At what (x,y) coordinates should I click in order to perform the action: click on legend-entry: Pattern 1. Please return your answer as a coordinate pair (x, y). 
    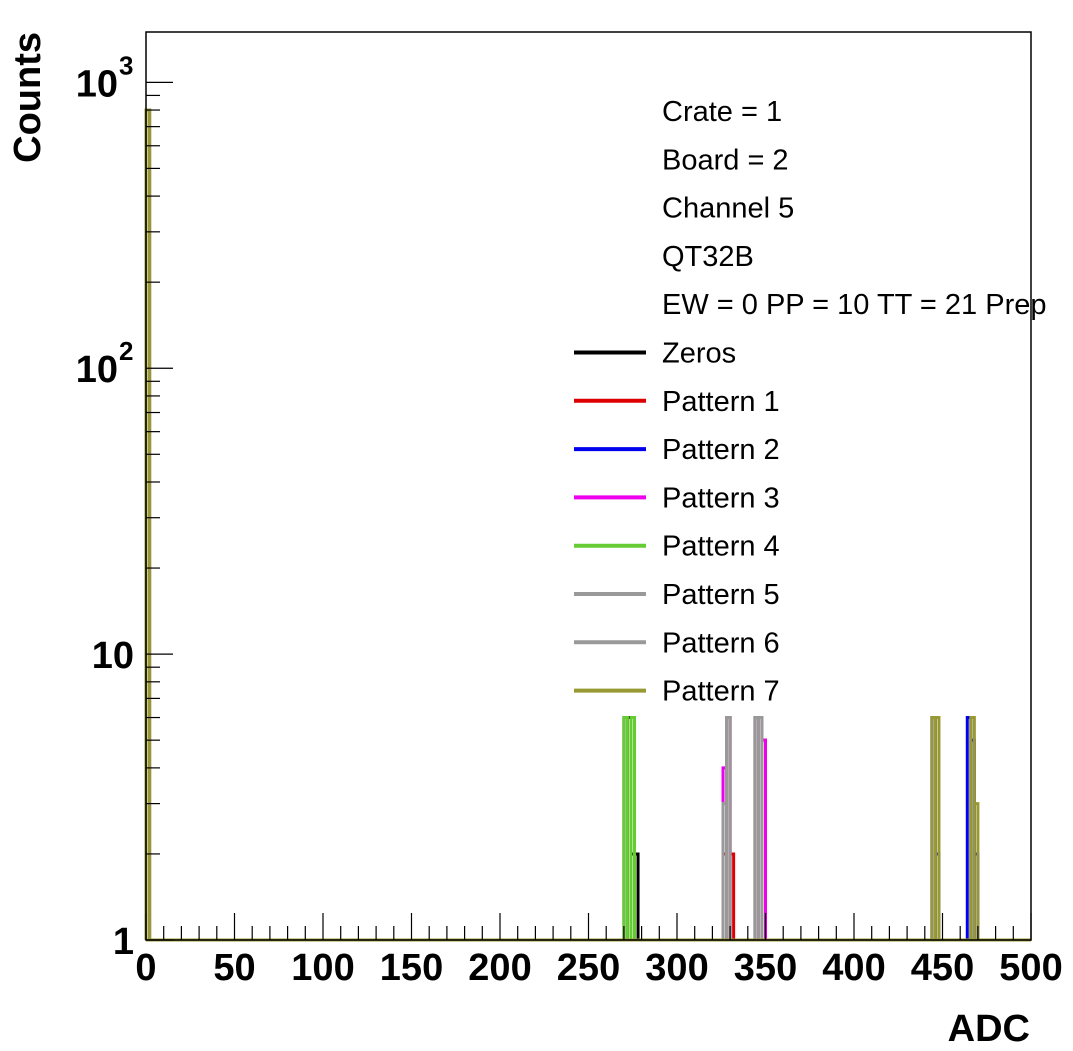
    Looking at the image, I should click on (677, 402).